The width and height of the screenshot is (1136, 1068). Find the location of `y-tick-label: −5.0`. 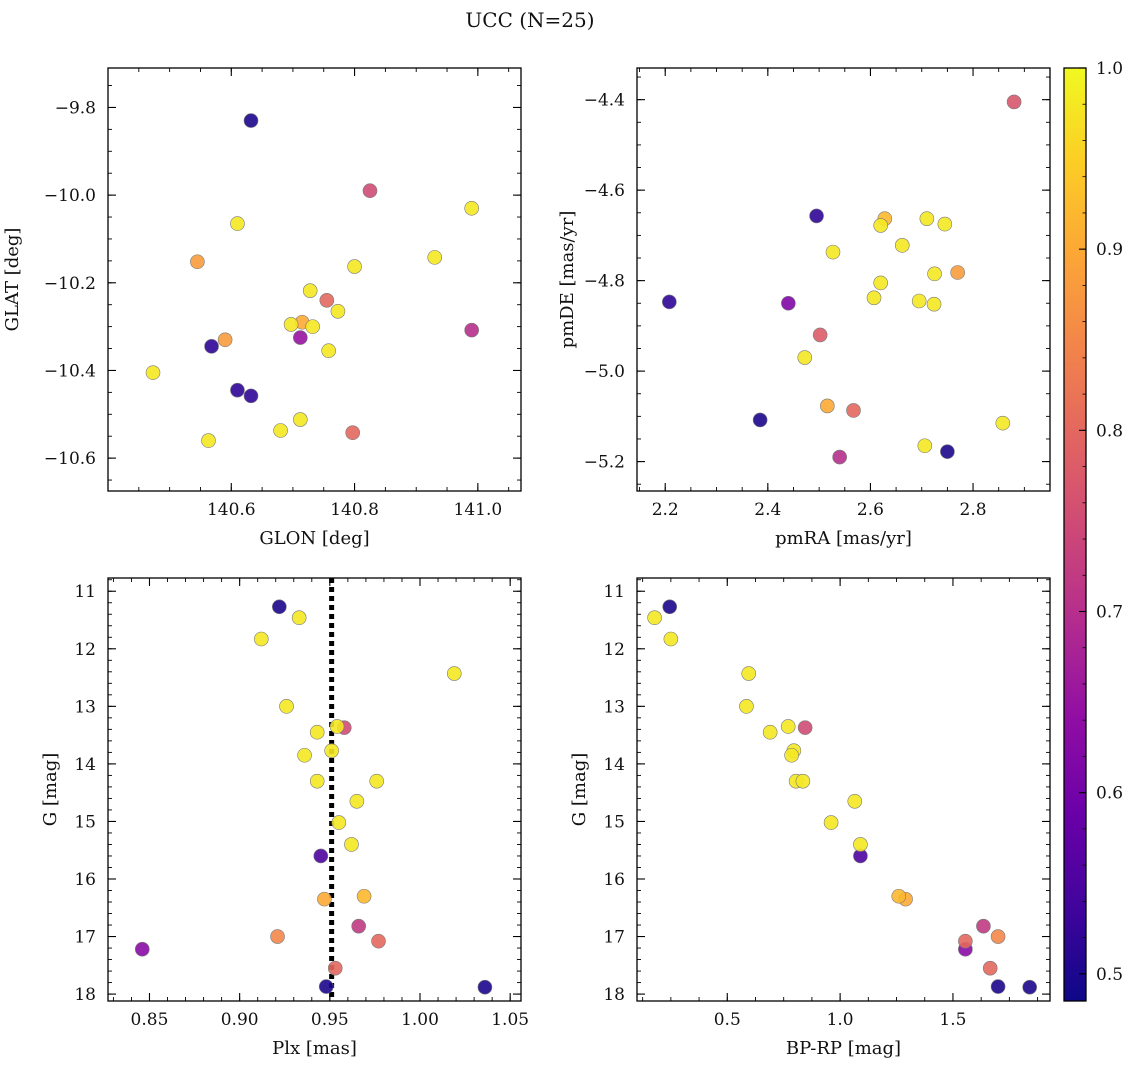

y-tick-label: −5.0 is located at coordinates (604, 372).